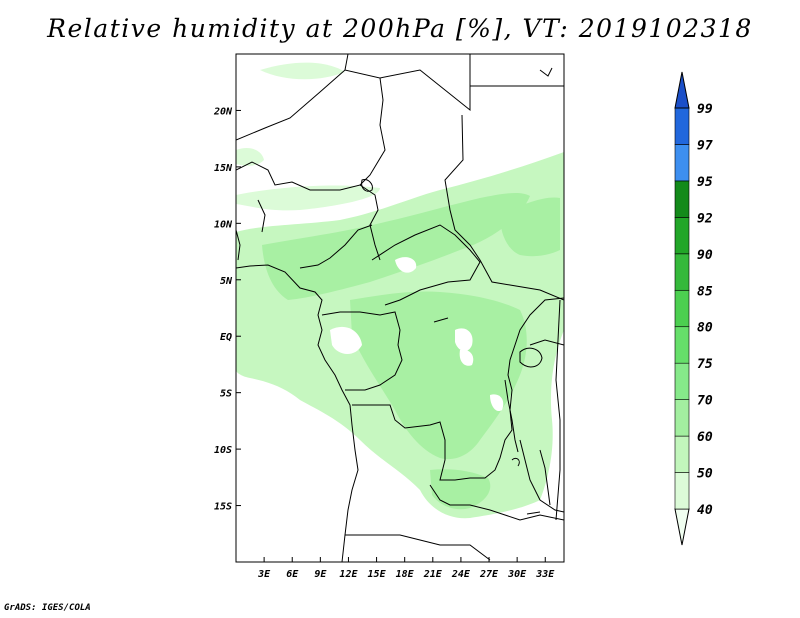  What do you see at coordinates (517, 574) in the screenshot?
I see `lon-tick-label: 30E` at bounding box center [517, 574].